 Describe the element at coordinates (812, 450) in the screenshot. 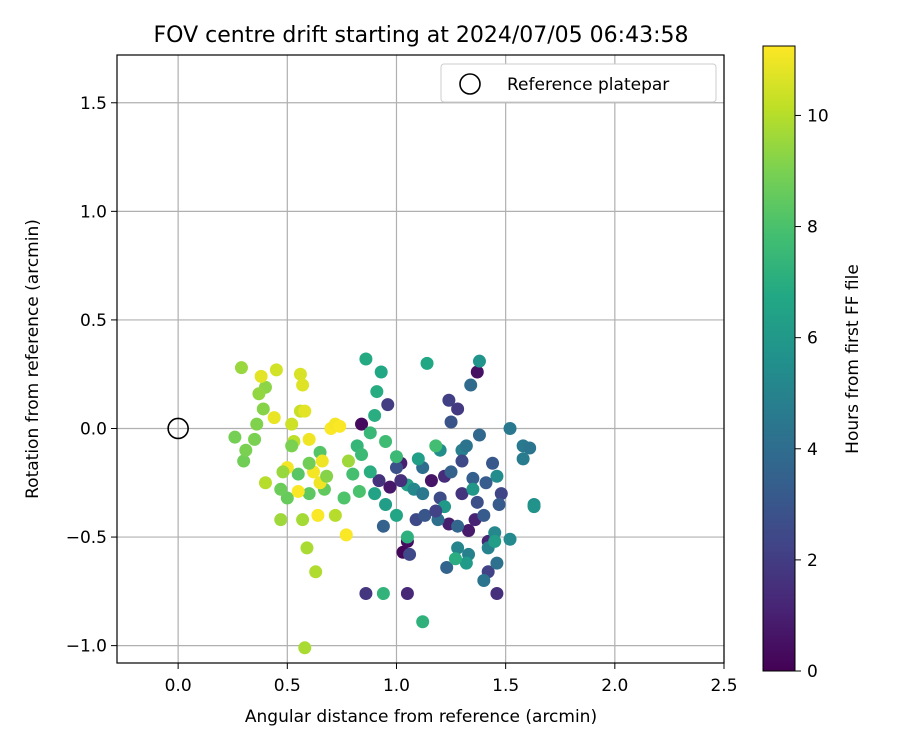

I see `colorbar-tick-label: 4` at that location.